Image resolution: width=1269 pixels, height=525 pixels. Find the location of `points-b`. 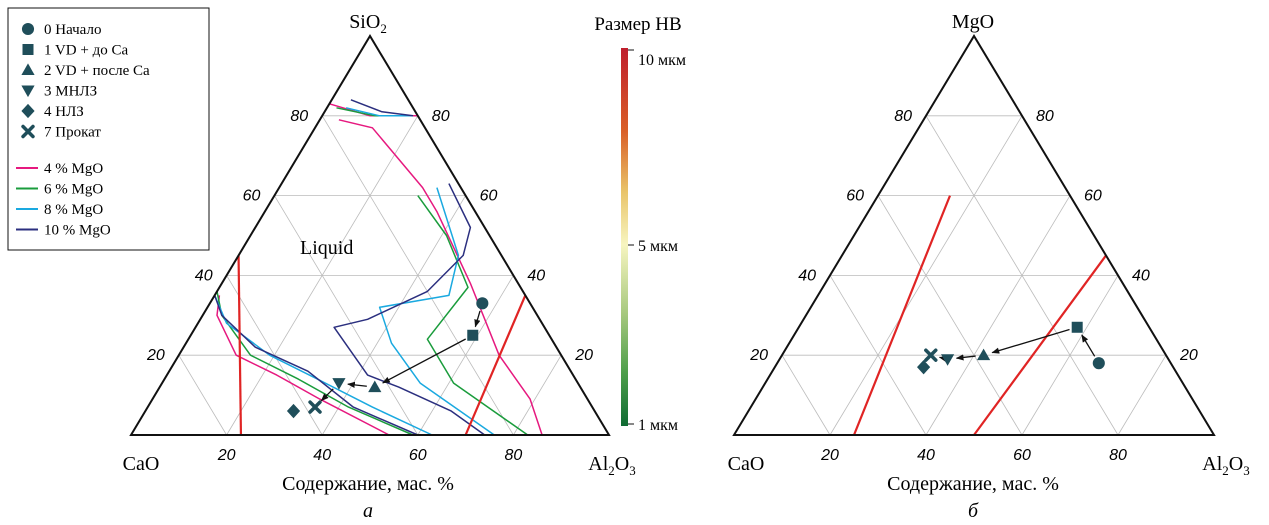

points-b is located at coordinates (1011, 348).